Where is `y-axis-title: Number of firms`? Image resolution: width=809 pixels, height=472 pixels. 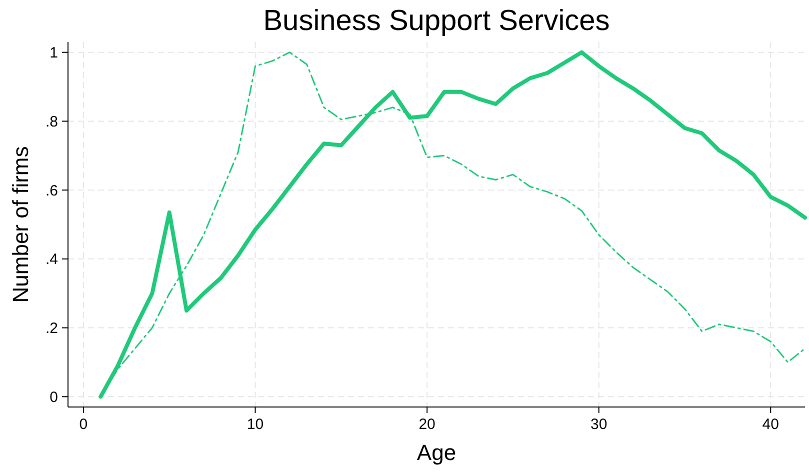 y-axis-title: Number of firms is located at coordinates (20, 224).